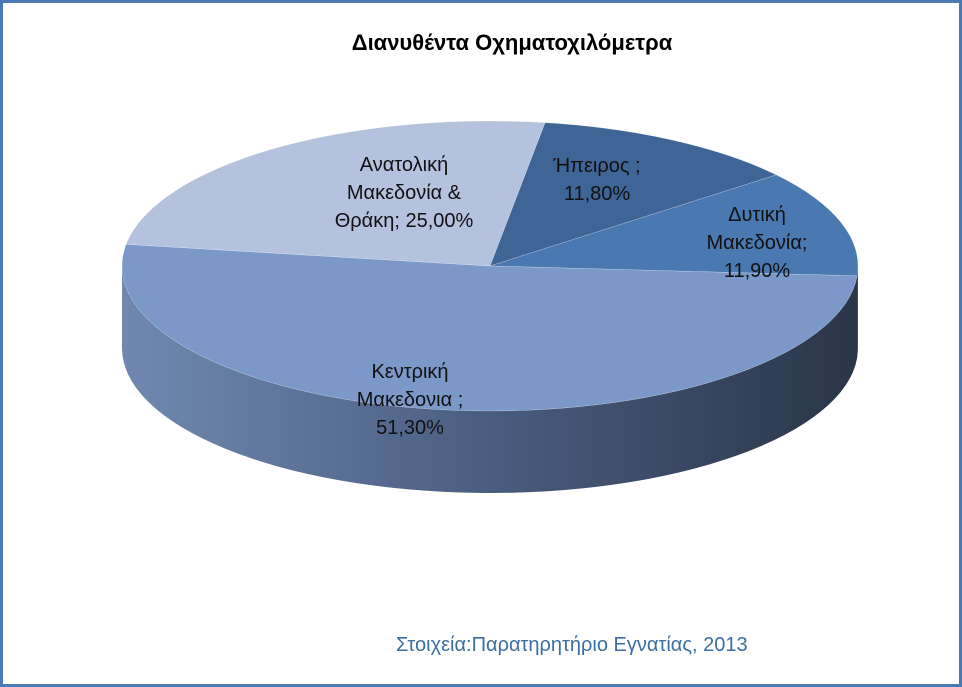  What do you see at coordinates (572, 645) in the screenshot?
I see `source-note: Στοιχεία:Παρατηρητήριο Εγνατίας, 2013` at bounding box center [572, 645].